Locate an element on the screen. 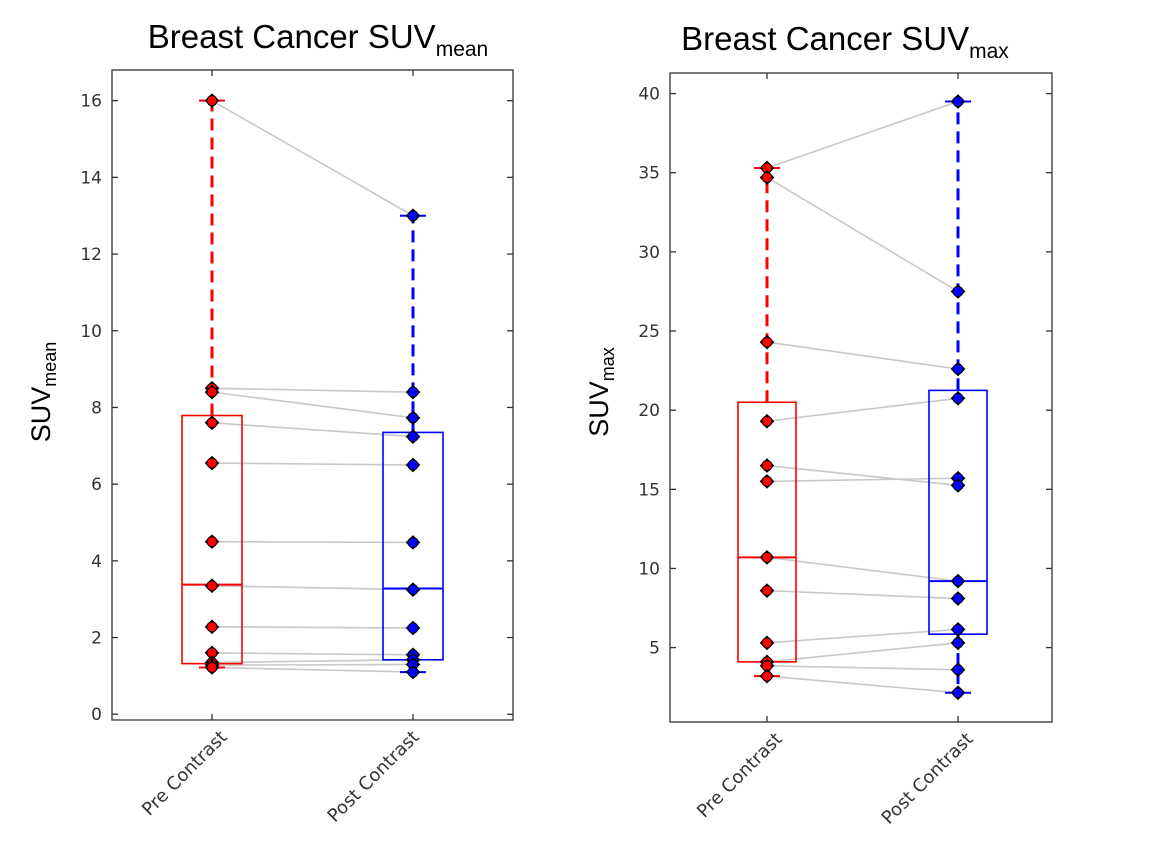  y-axis-label: SUVmean is located at coordinates (43, 392).